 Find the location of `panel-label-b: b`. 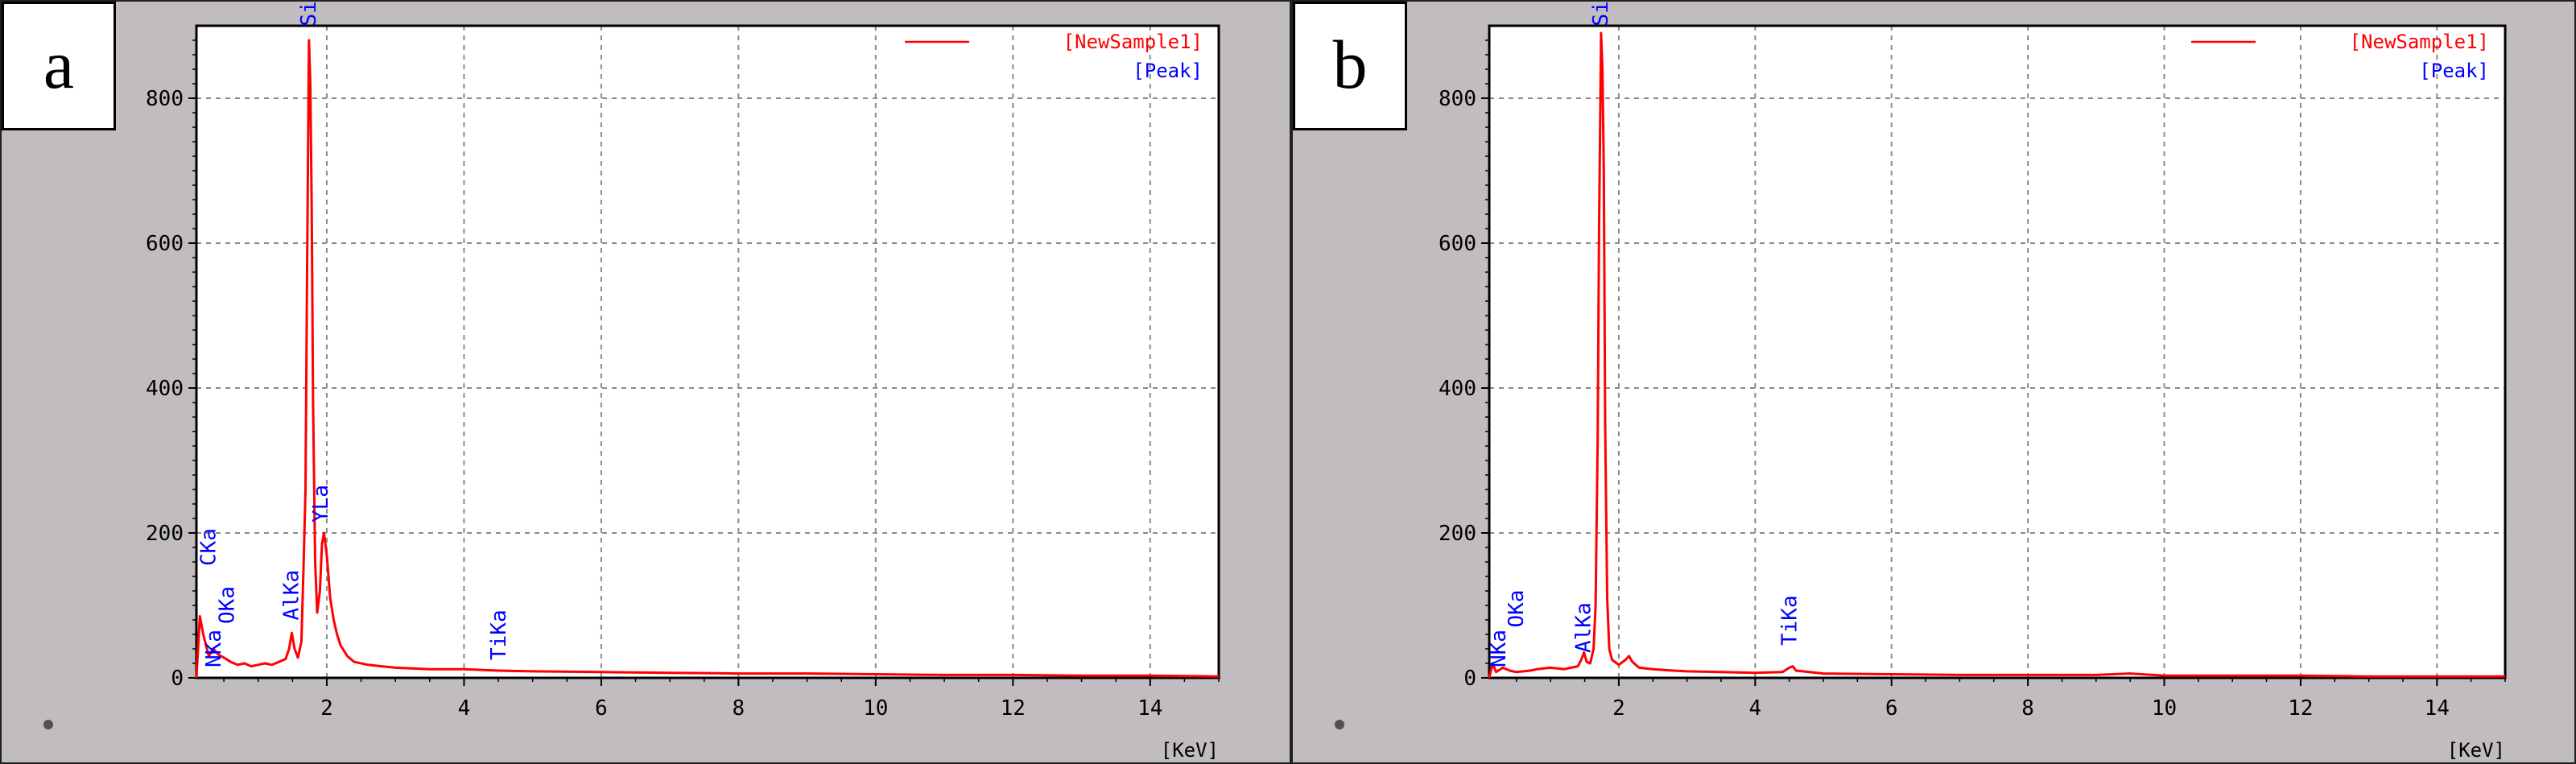

panel-label-b: b is located at coordinates (1350, 66).